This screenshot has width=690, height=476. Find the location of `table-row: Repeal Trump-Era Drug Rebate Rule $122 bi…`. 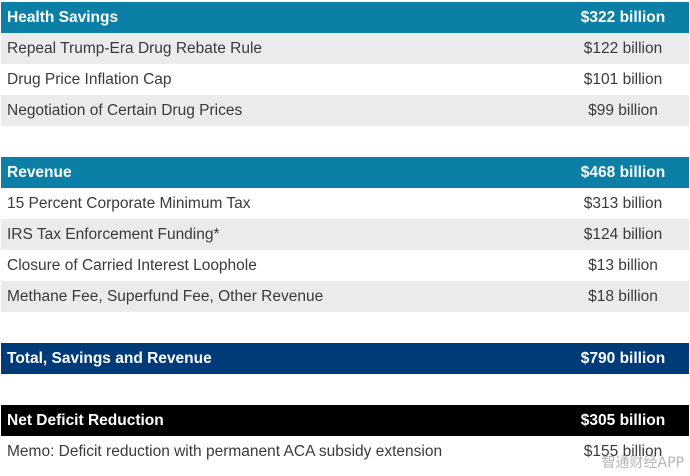

table-row: Repeal Trump-Era Drug Rebate Rule $122 bi… is located at coordinates (345, 48).